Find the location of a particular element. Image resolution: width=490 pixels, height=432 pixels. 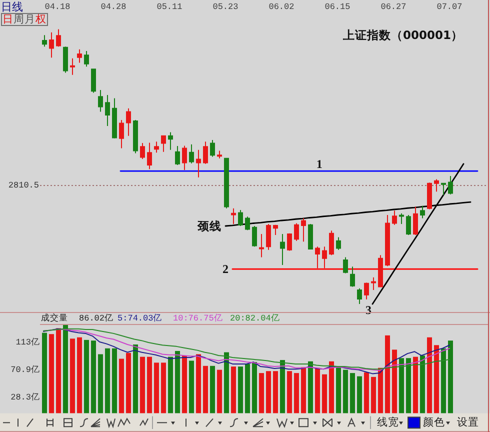

text: 5:74.03亿 is located at coordinates (140, 318).